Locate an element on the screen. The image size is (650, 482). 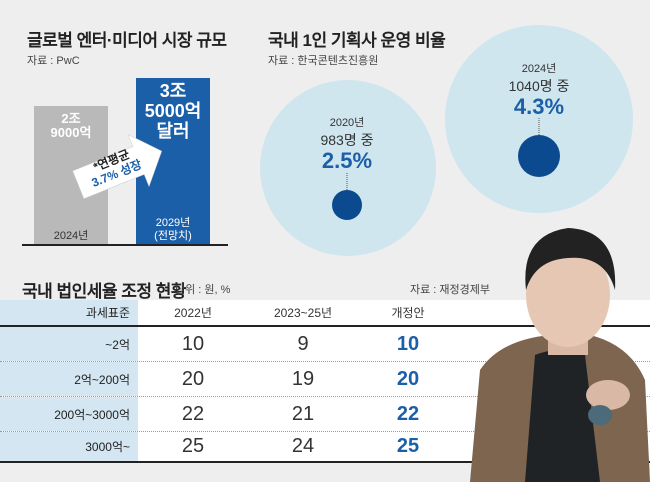
header-cell: 2023~25년 is located at coordinates (303, 313).